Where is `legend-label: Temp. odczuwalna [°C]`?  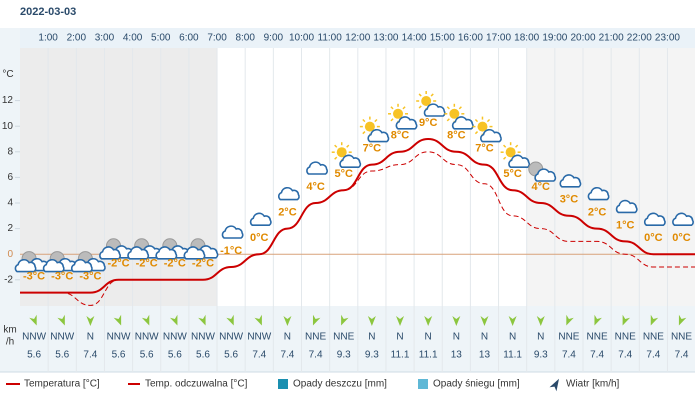
legend-label: Temp. odczuwalna [°C] is located at coordinates (196, 384).